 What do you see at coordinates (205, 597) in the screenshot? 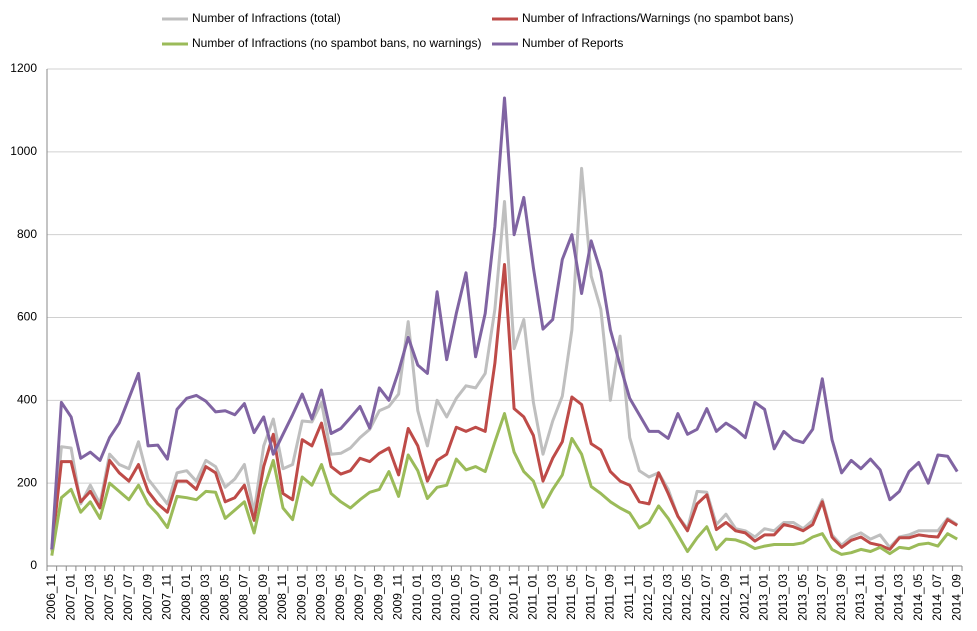
I see `x-tick-label: 2008_03` at bounding box center [205, 597].